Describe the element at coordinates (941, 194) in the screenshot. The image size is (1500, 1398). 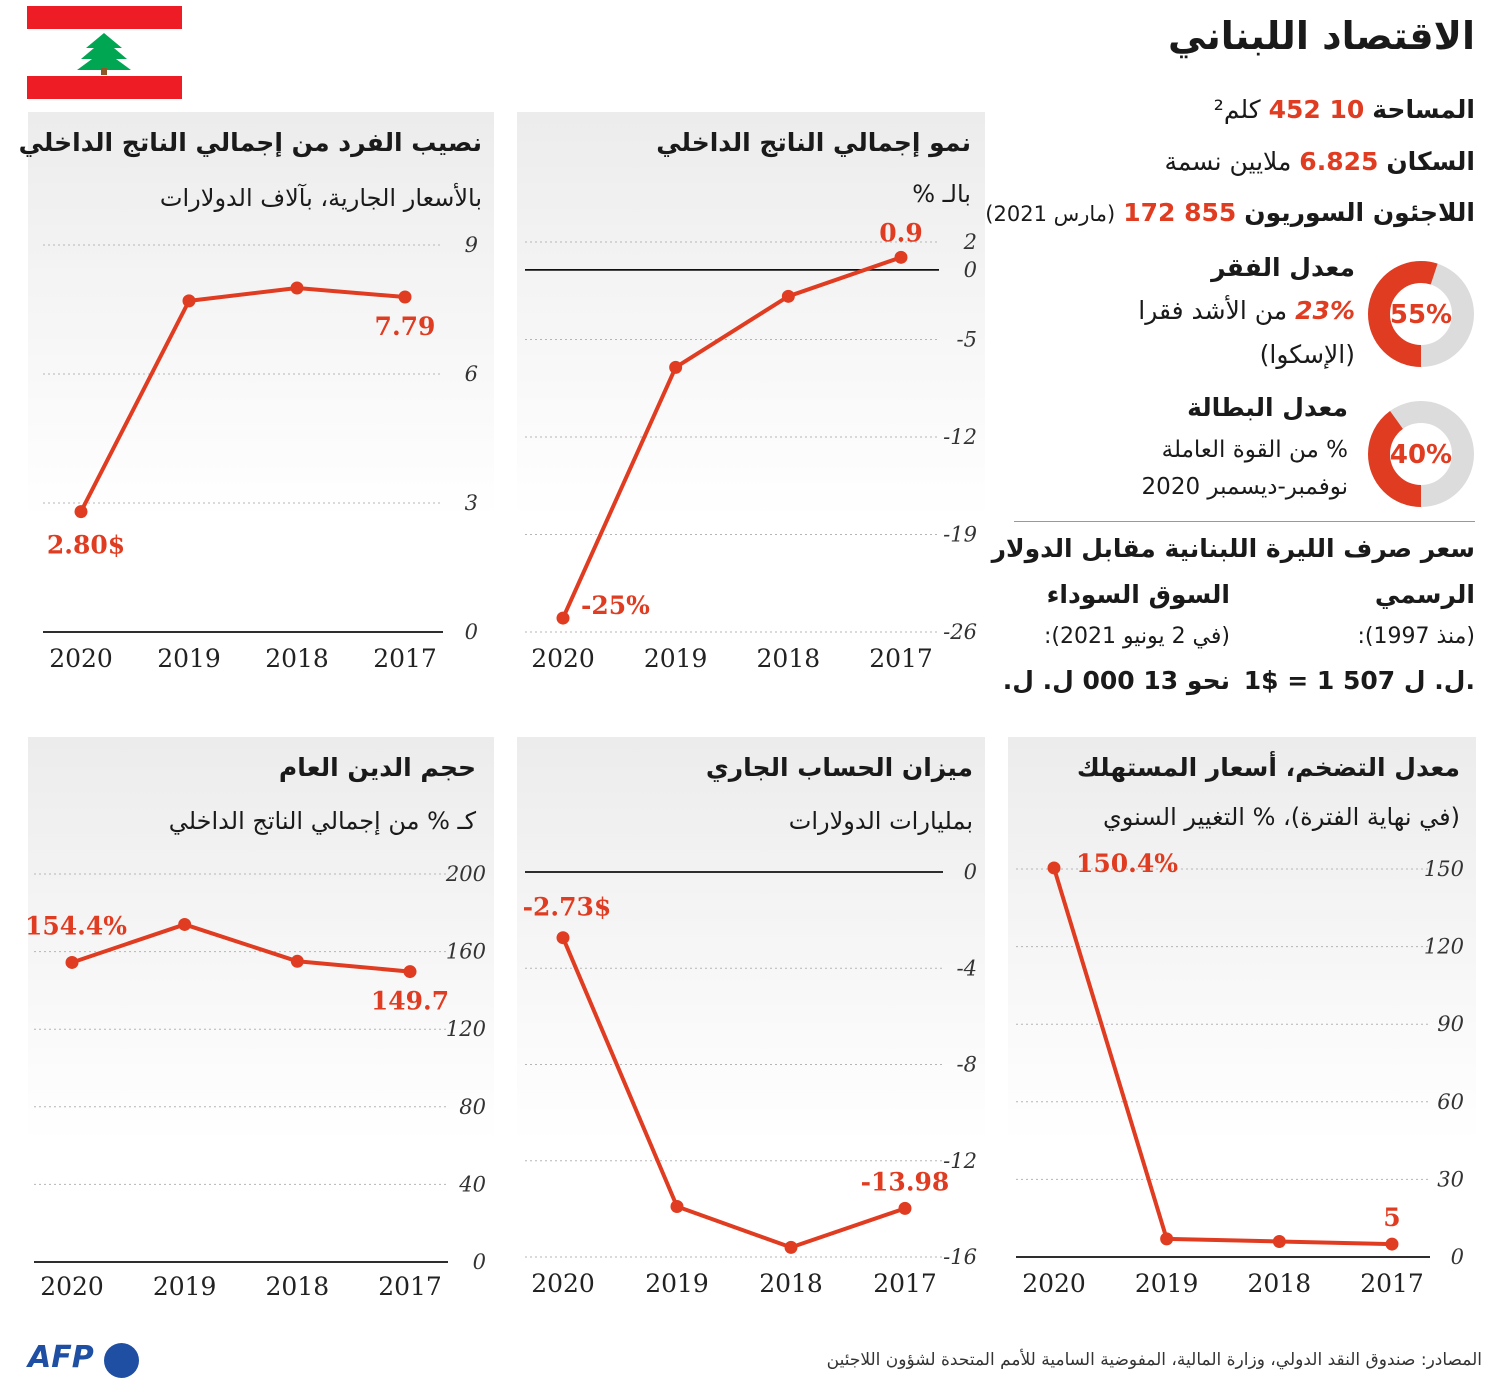
I see `chart-subtitle: بالـ %` at that location.